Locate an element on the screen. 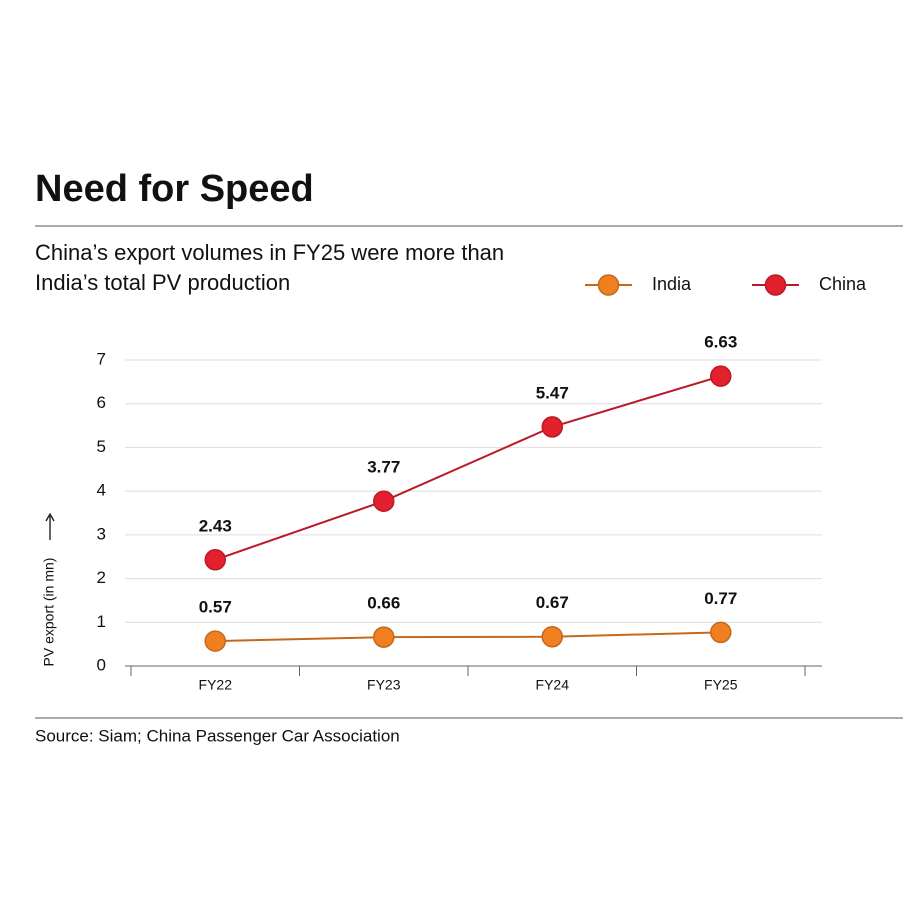  x-tick-label: FY25 is located at coordinates (721, 685).